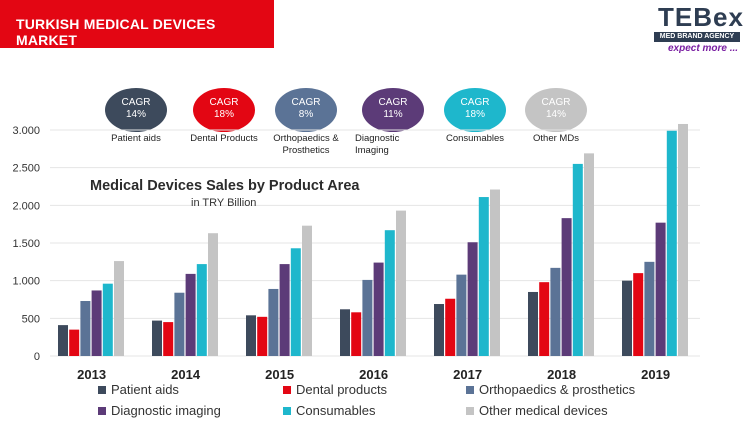  I want to click on chart-subtitle: in TRY Billion, so click(223, 203).